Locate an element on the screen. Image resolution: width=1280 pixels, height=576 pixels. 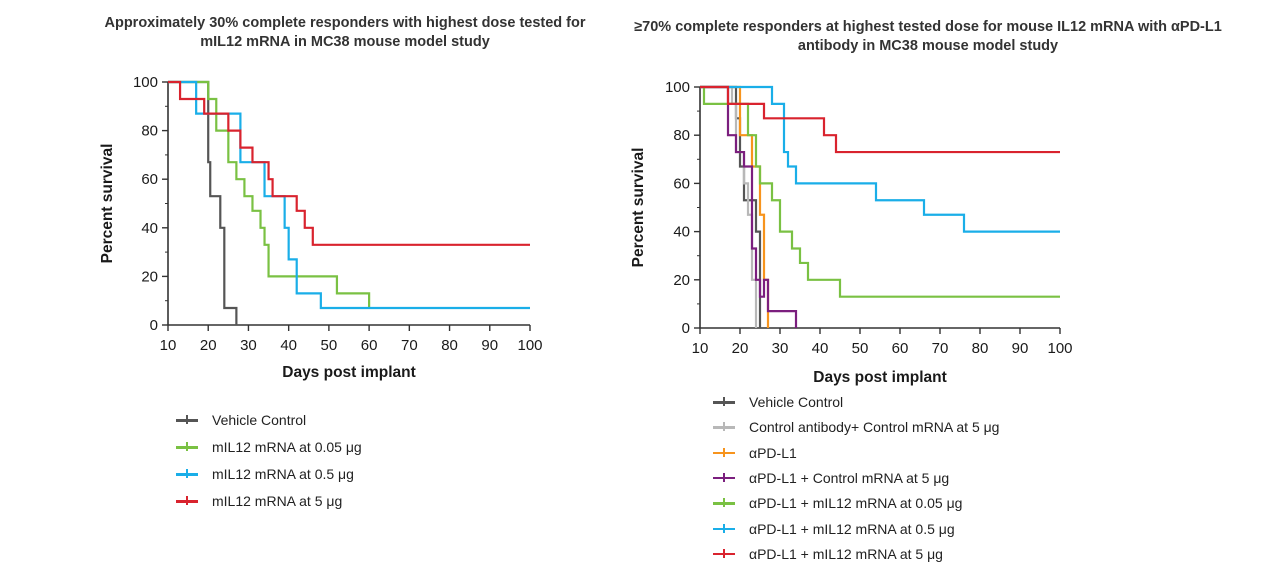
legend-label: mIL12 mRNA at 0.5 μg is located at coordinates (283, 474).